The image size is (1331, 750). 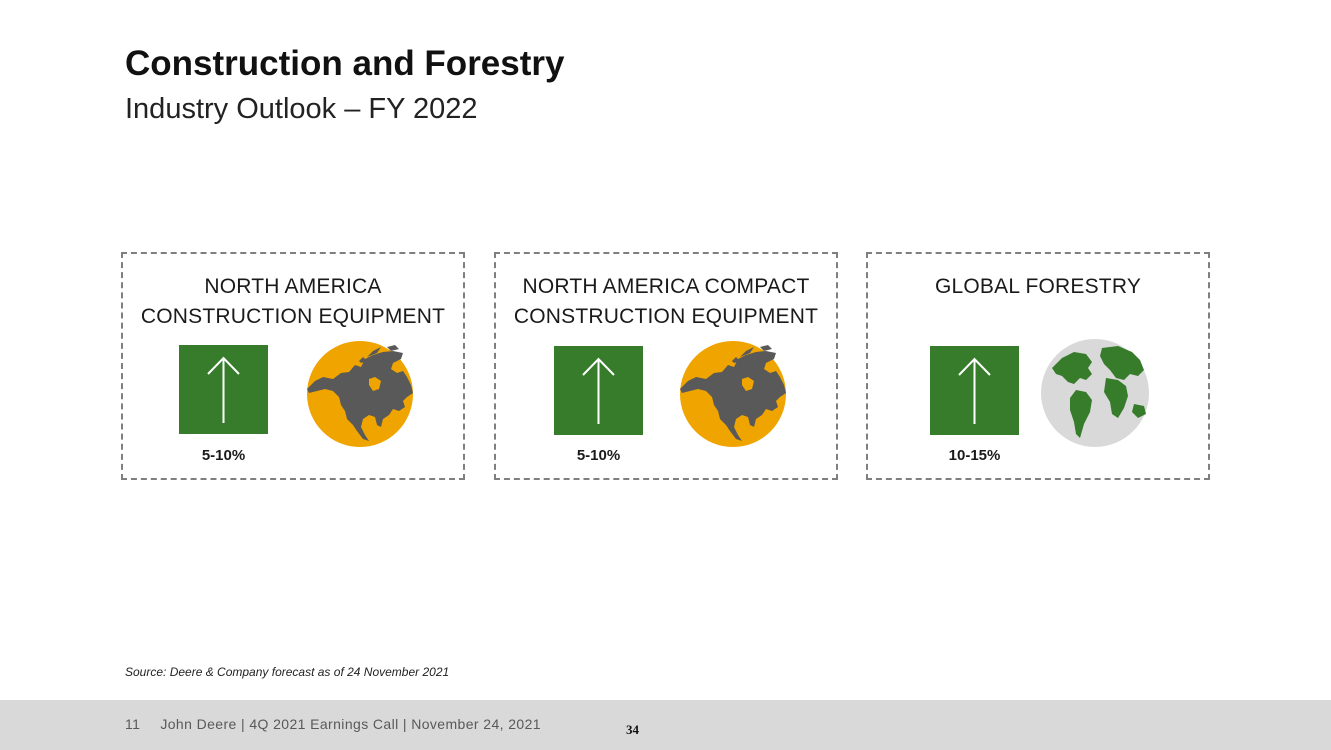 I want to click on page-number: 34, so click(x=632, y=729).